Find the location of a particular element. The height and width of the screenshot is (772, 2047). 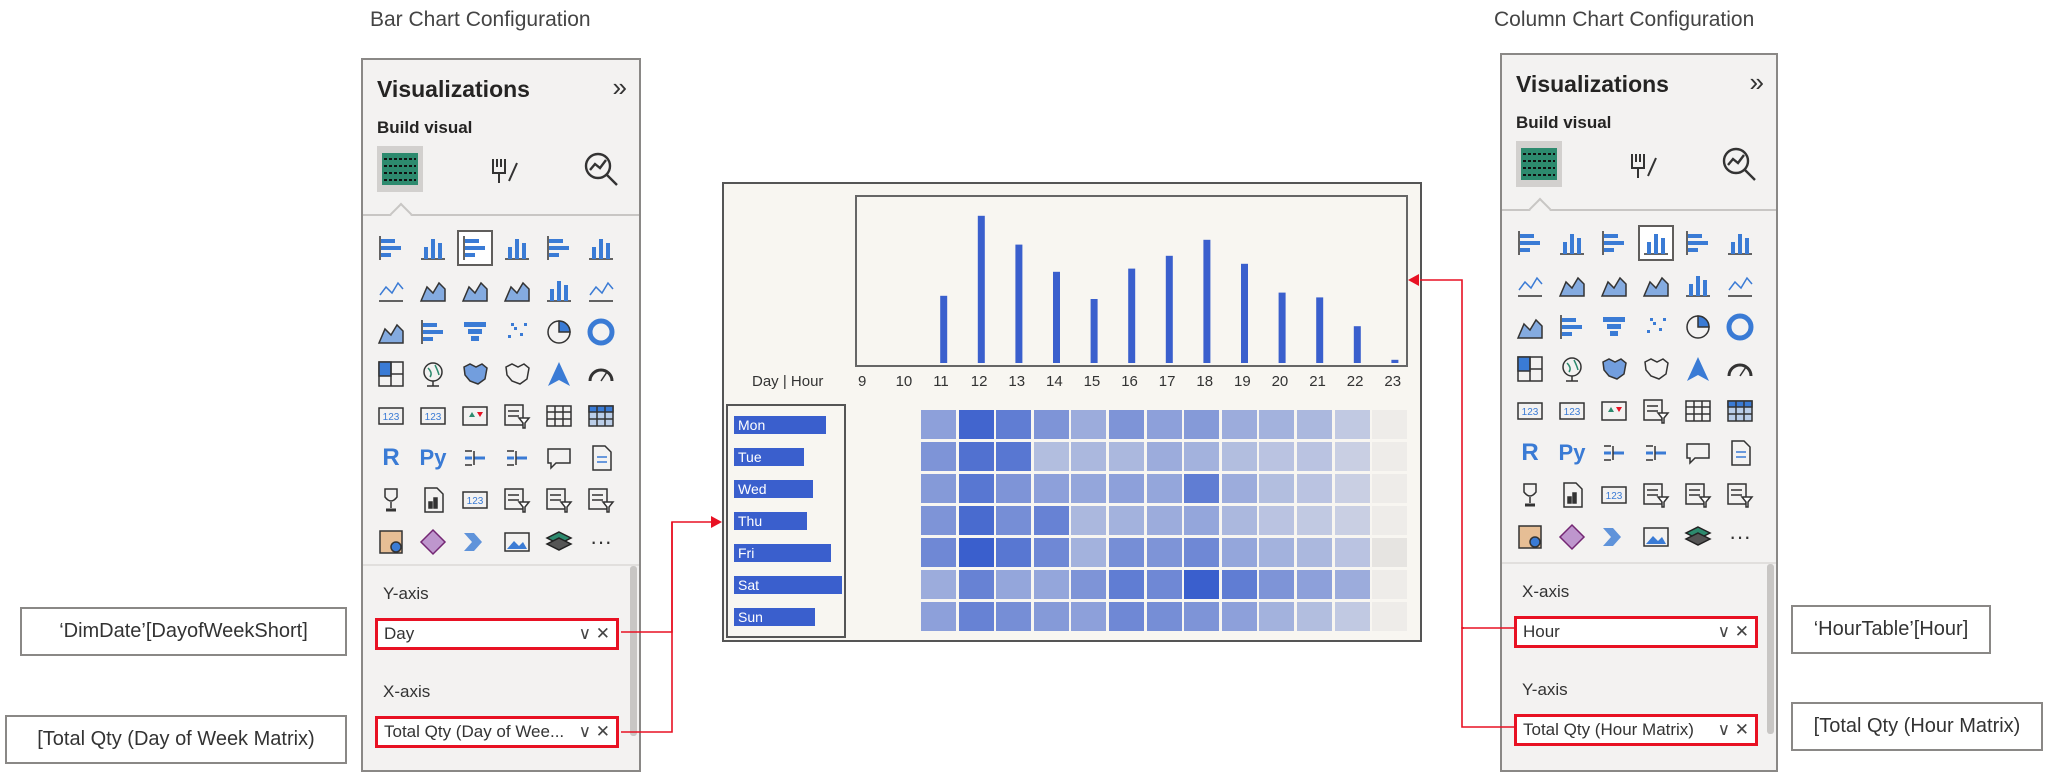

x-axis-field: Hour ∨ ✕ is located at coordinates (1636, 632).